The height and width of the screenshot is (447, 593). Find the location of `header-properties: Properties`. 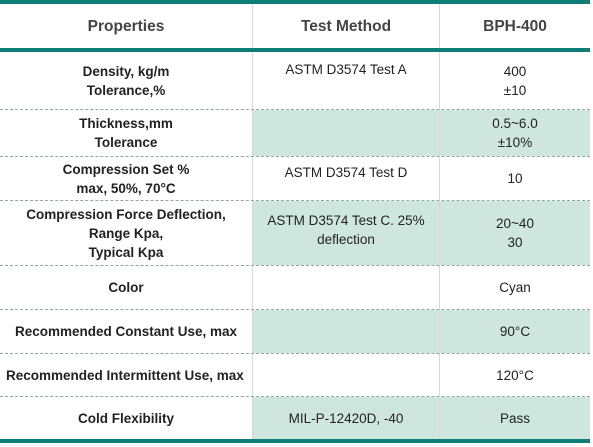

header-properties: Properties is located at coordinates (126, 26).